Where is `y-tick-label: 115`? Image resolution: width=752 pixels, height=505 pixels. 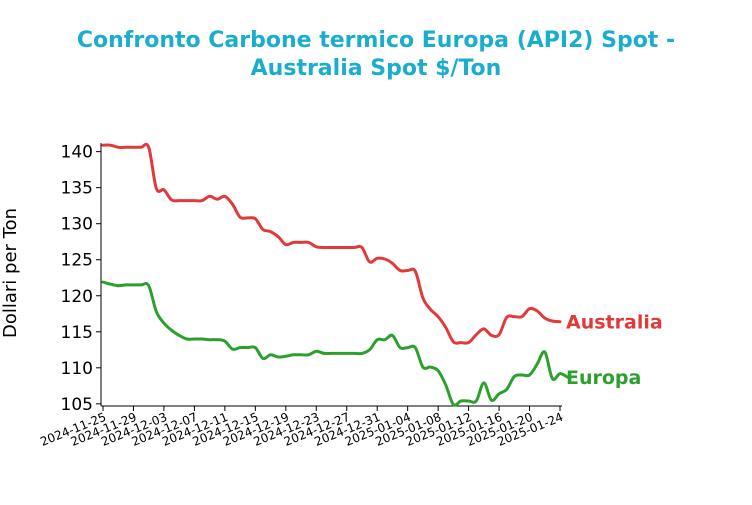 y-tick-label: 115 is located at coordinates (77, 333).